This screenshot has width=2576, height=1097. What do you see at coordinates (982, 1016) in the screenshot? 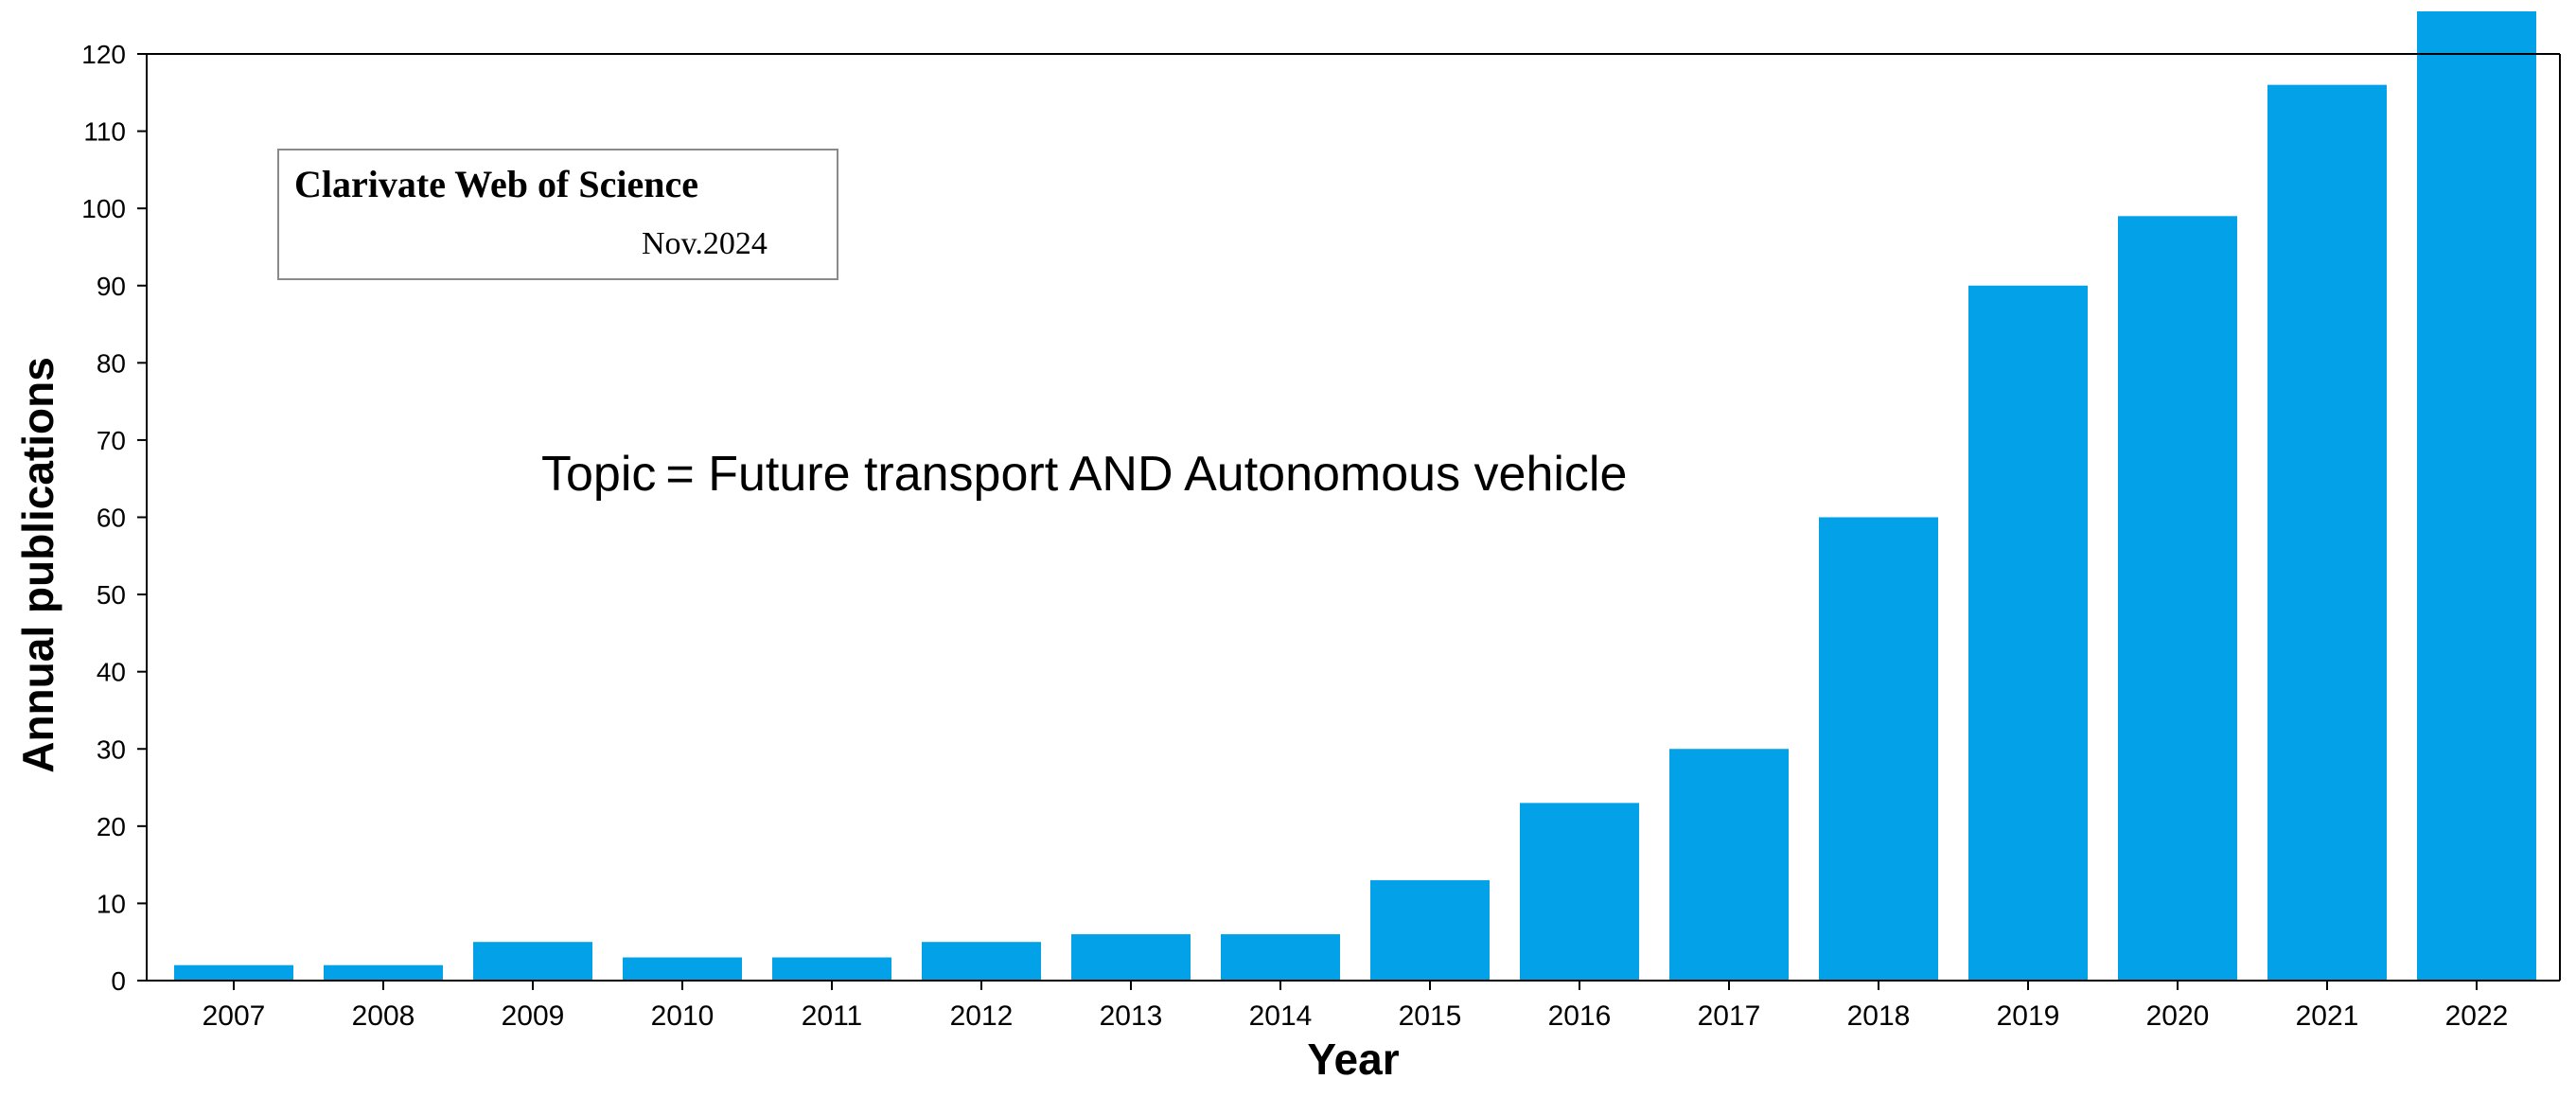
I see `x-tick-label: 2012` at bounding box center [982, 1016].